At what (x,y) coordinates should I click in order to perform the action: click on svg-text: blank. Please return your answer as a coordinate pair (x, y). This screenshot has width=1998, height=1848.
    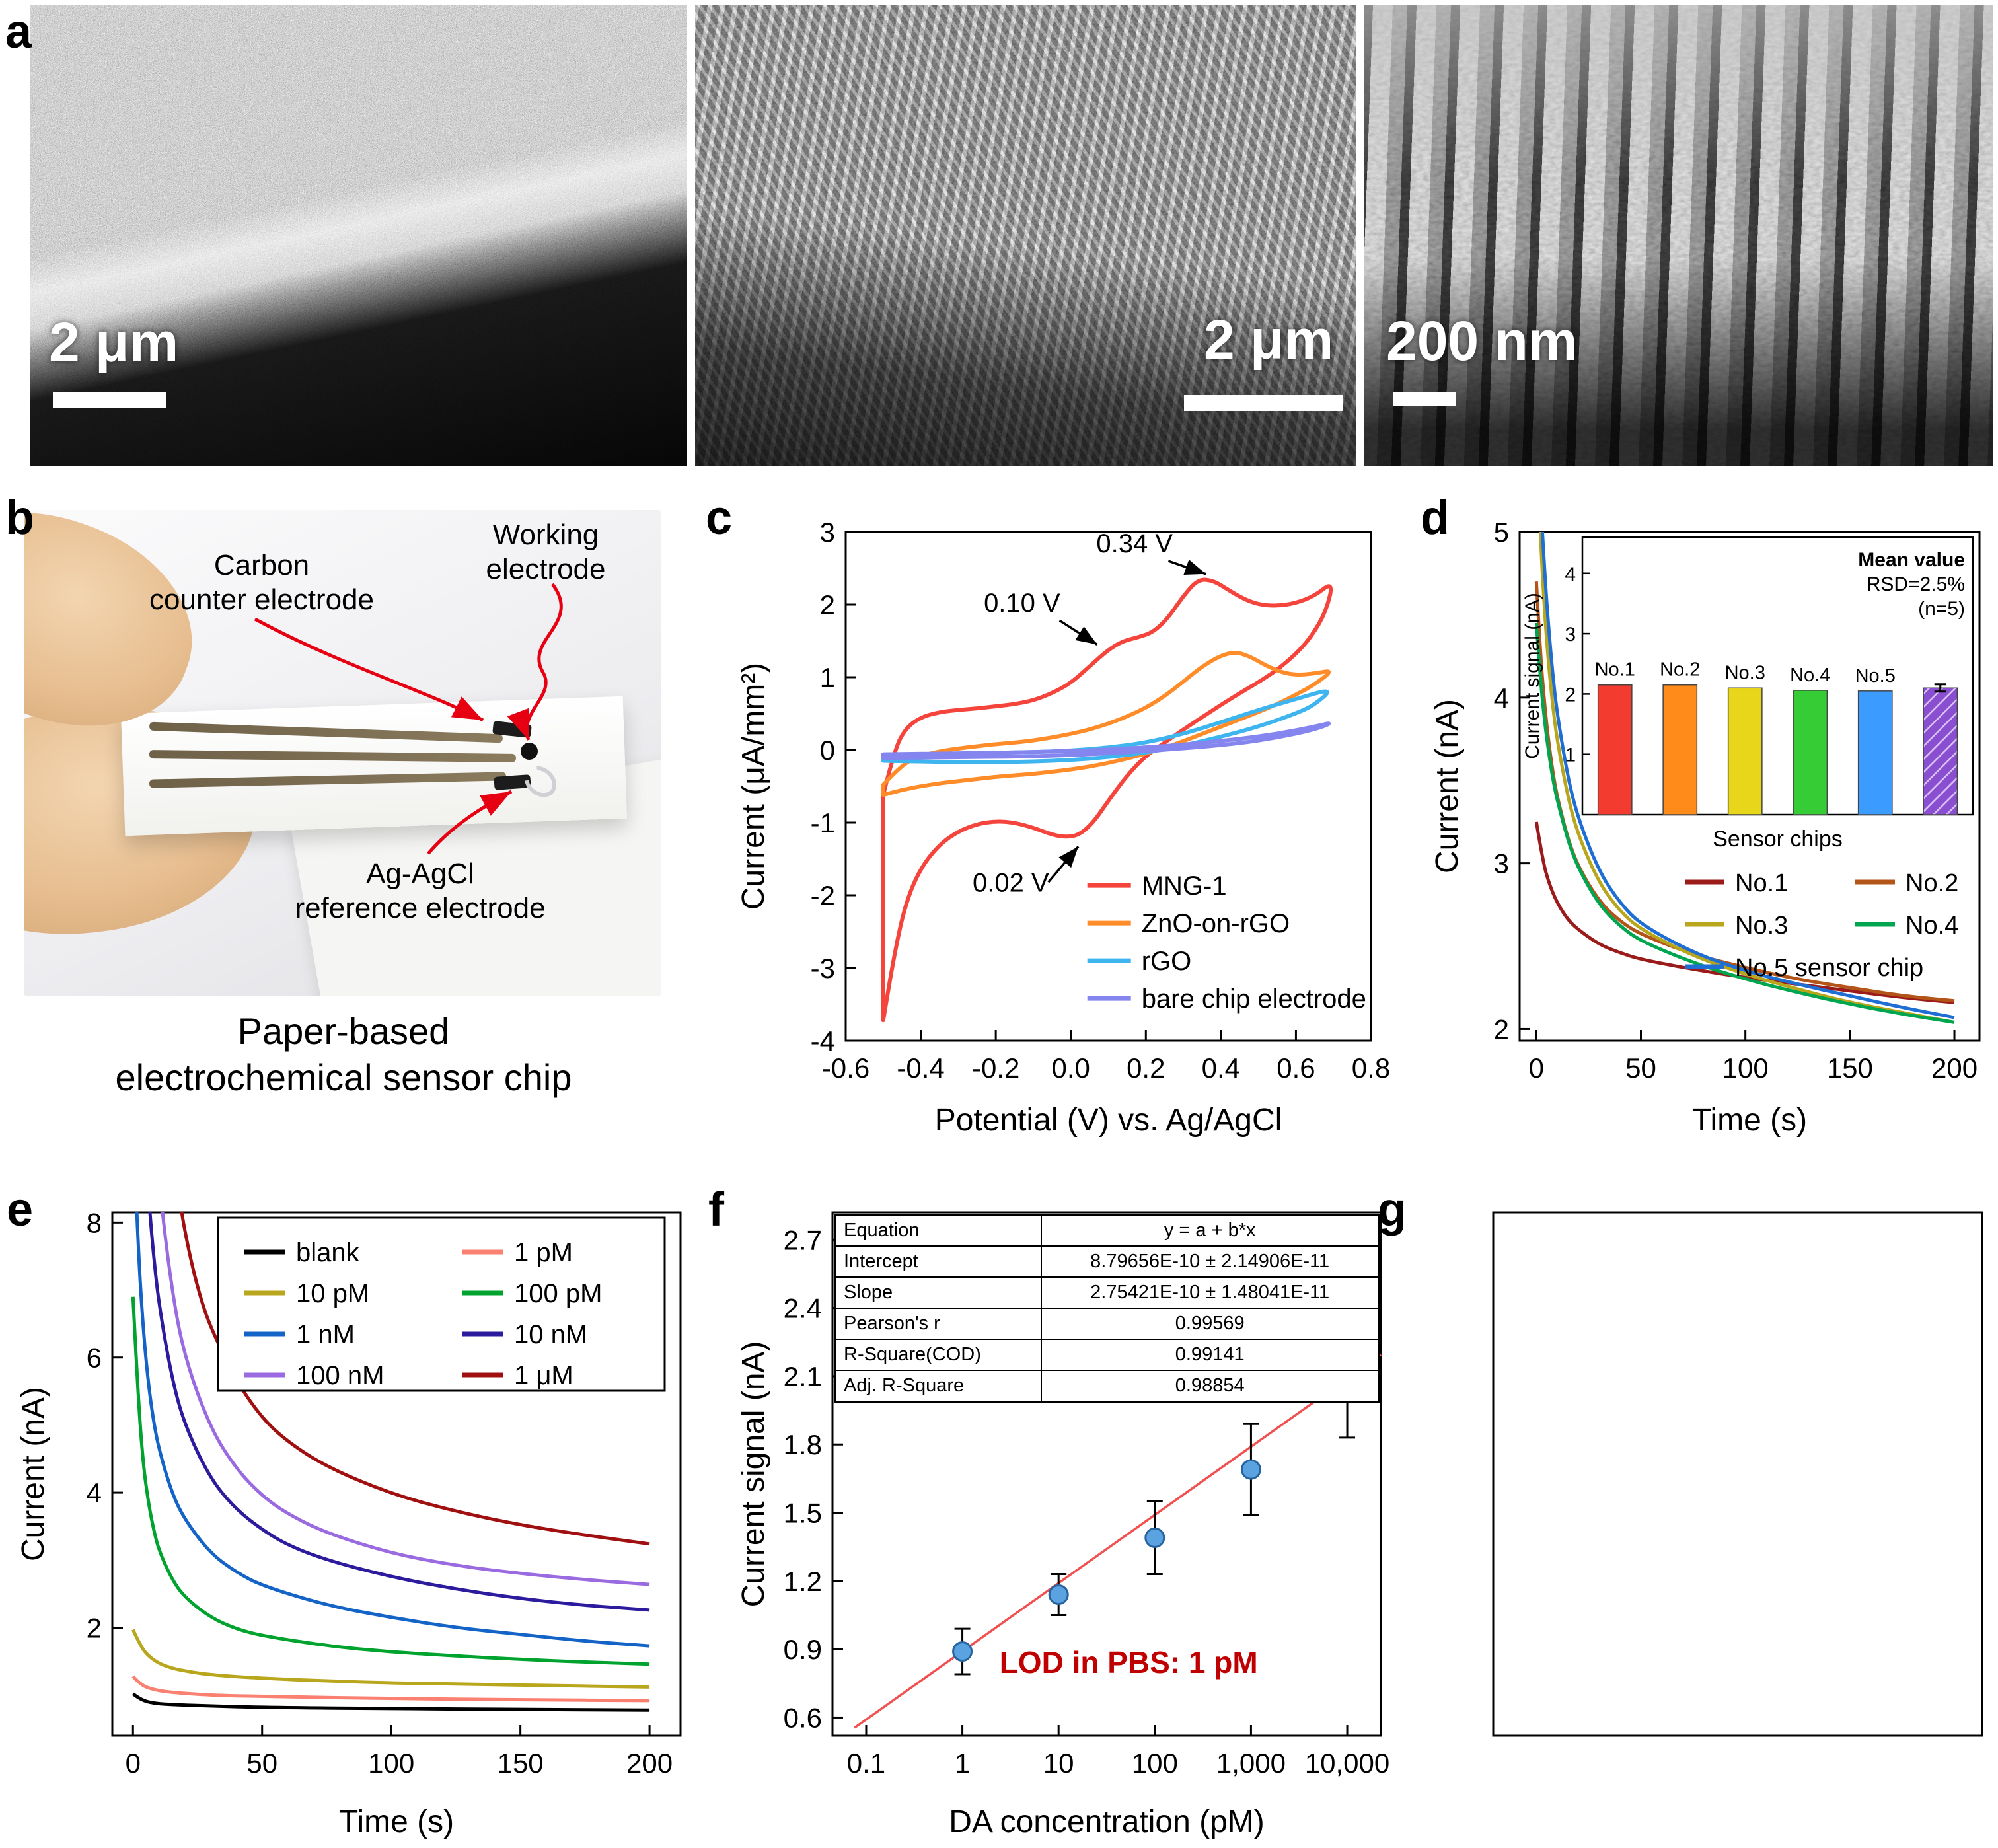
    Looking at the image, I should click on (328, 1252).